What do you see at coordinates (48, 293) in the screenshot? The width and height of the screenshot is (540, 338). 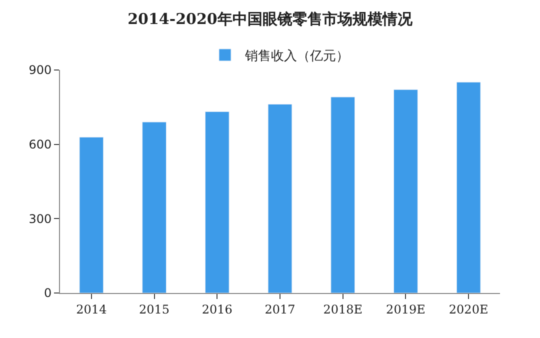 I see `y-tick-label: 0` at bounding box center [48, 293].